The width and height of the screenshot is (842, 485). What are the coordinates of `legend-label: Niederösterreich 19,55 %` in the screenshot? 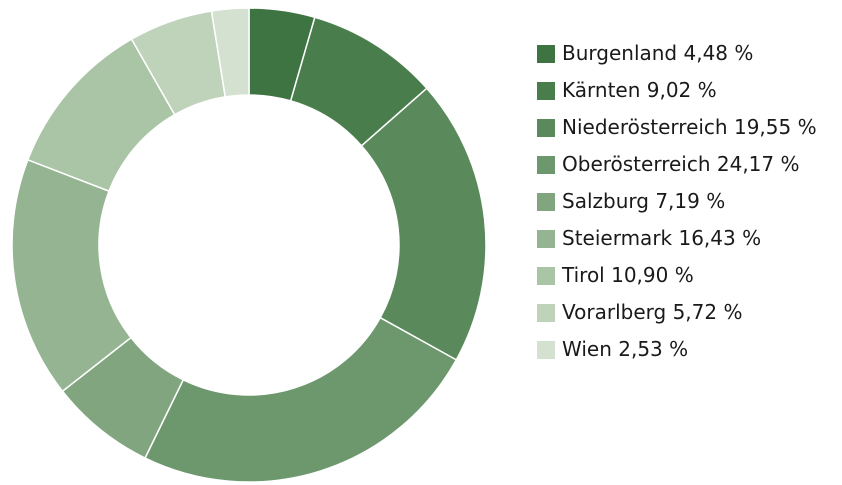 It's located at (689, 127).